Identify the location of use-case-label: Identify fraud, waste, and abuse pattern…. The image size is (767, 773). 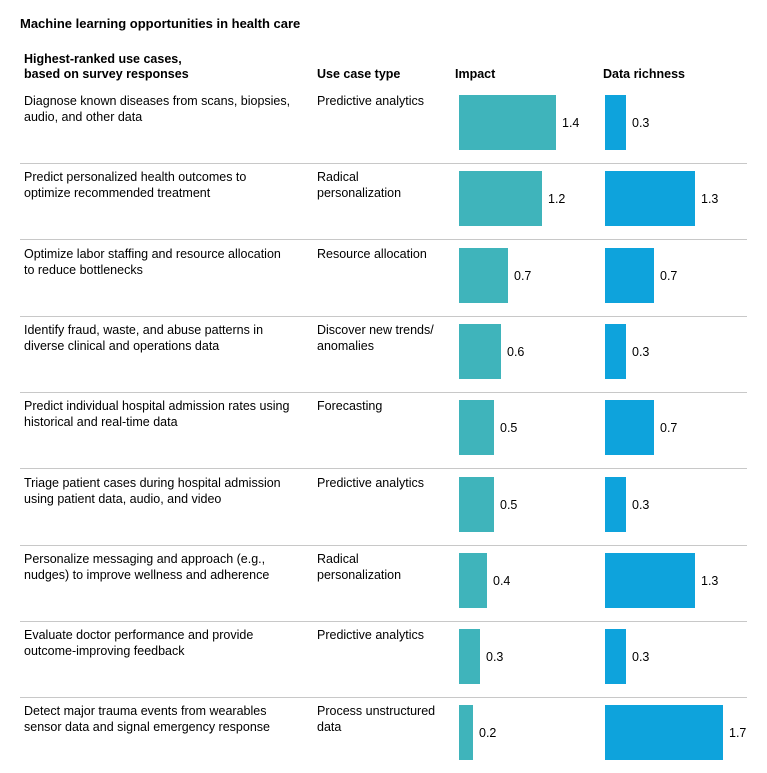
(169, 338).